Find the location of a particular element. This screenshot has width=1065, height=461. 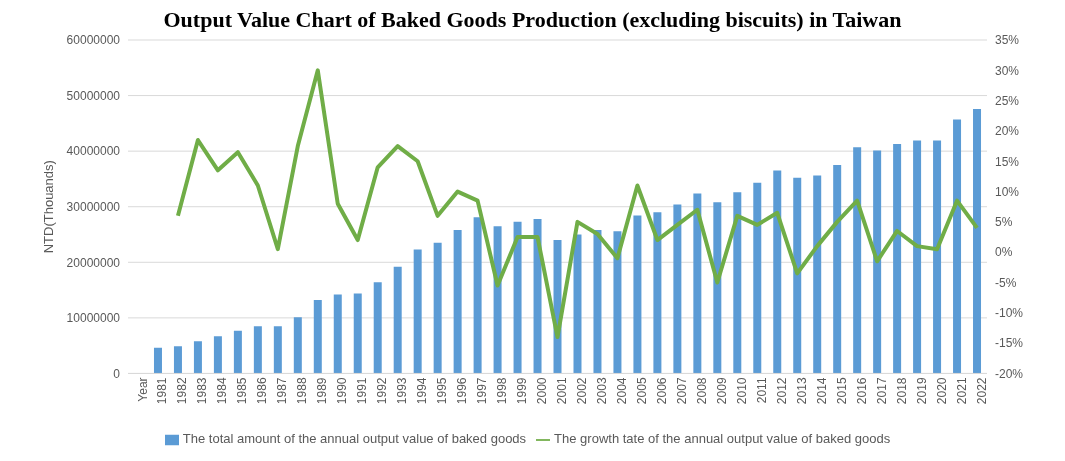

legend-label: The growth tate of the annual output value of baked goods is located at coordinates (722, 439).